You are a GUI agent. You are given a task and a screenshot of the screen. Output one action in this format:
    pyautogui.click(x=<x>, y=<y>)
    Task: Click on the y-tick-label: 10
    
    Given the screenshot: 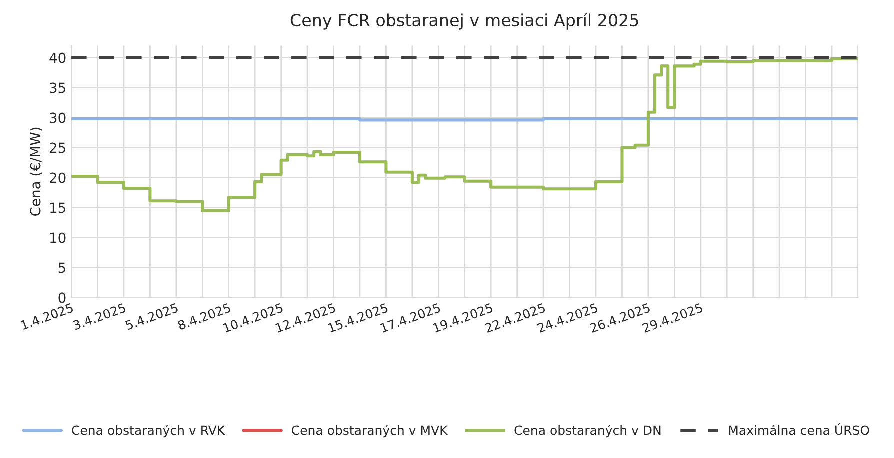 What is the action you would take?
    pyautogui.click(x=58, y=238)
    